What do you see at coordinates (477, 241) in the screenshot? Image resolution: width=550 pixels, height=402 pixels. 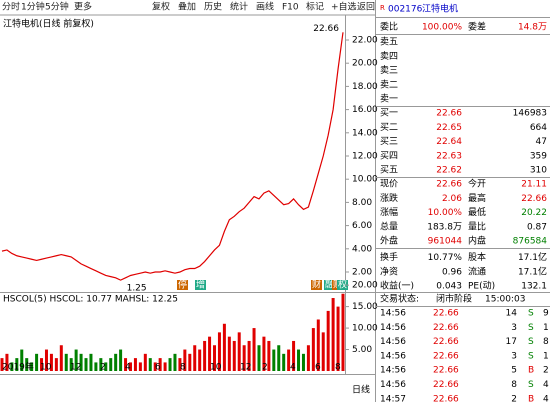 I see `label: 内盘` at bounding box center [477, 241].